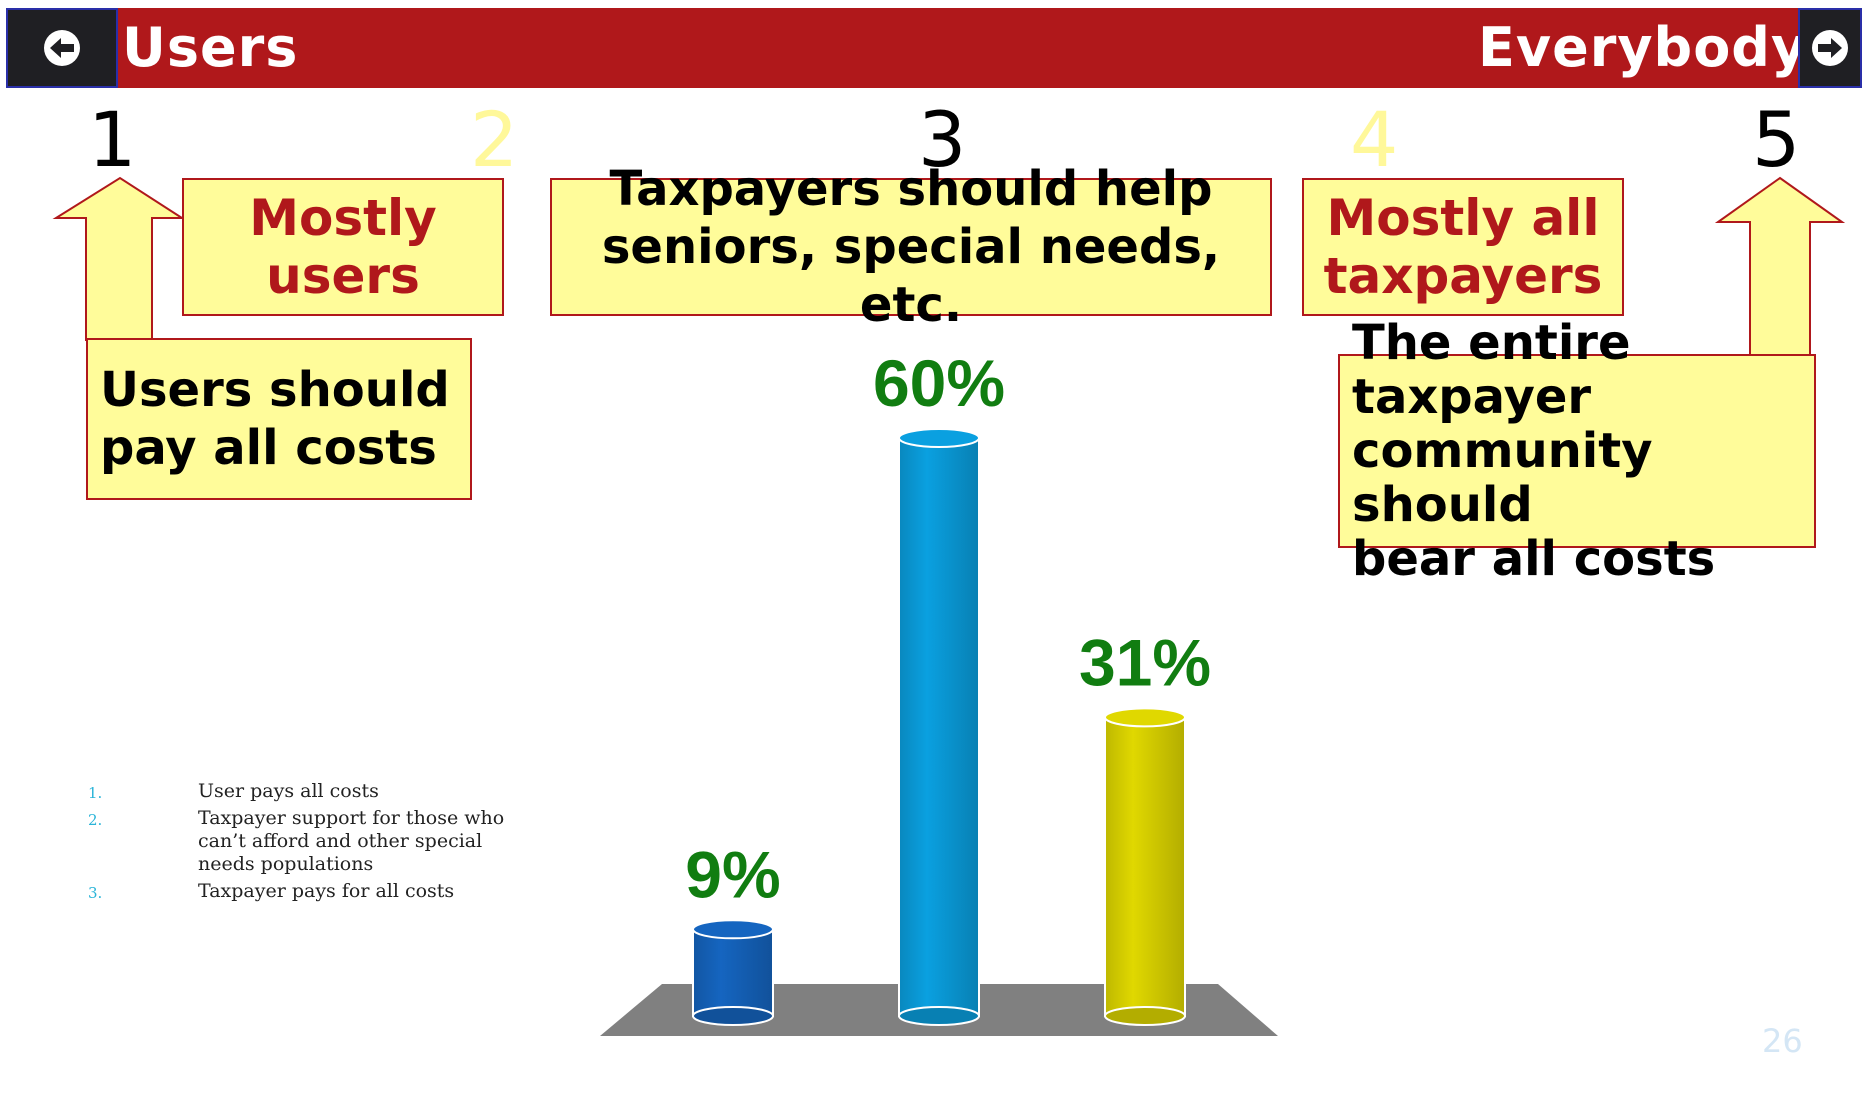 The height and width of the screenshot is (1093, 1865). I want to click on scale-number-4: 4, so click(1374, 139).